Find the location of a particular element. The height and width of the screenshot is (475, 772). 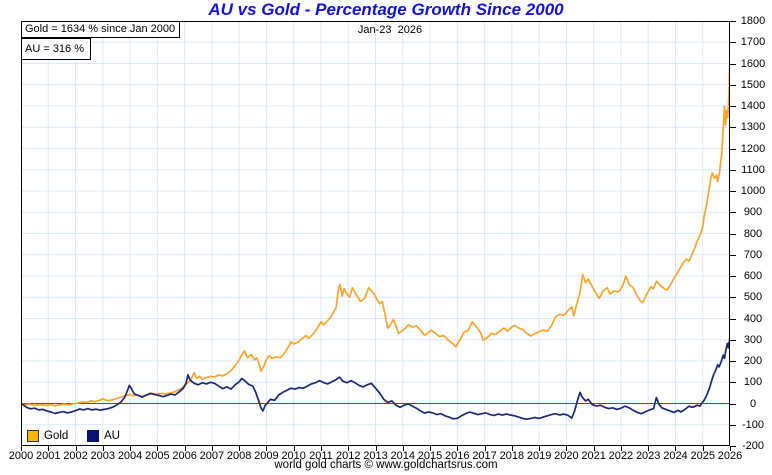

x-axis-label: 2015 is located at coordinates (430, 456).